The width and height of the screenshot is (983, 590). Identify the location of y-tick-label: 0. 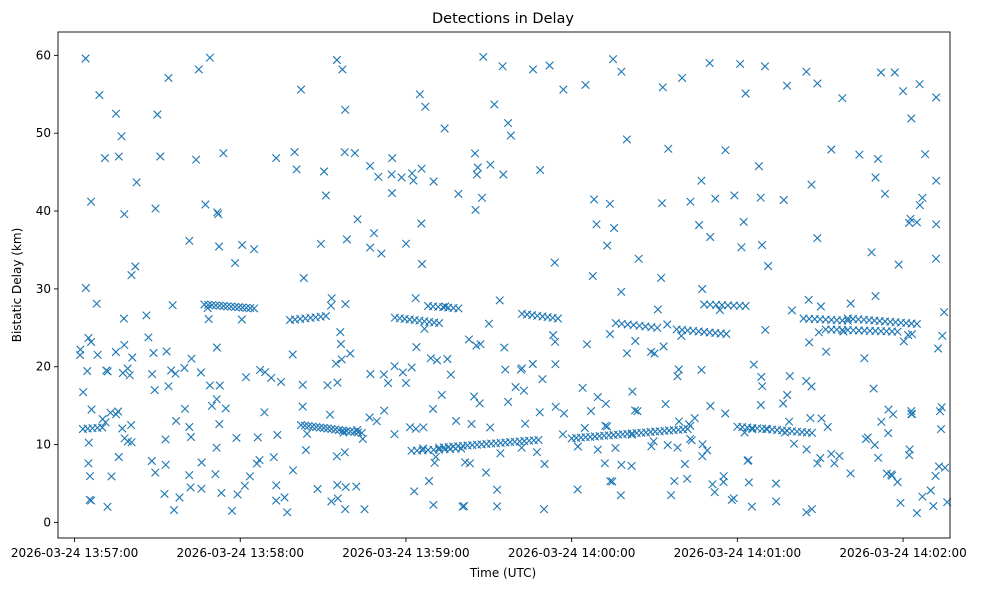
(47, 522).